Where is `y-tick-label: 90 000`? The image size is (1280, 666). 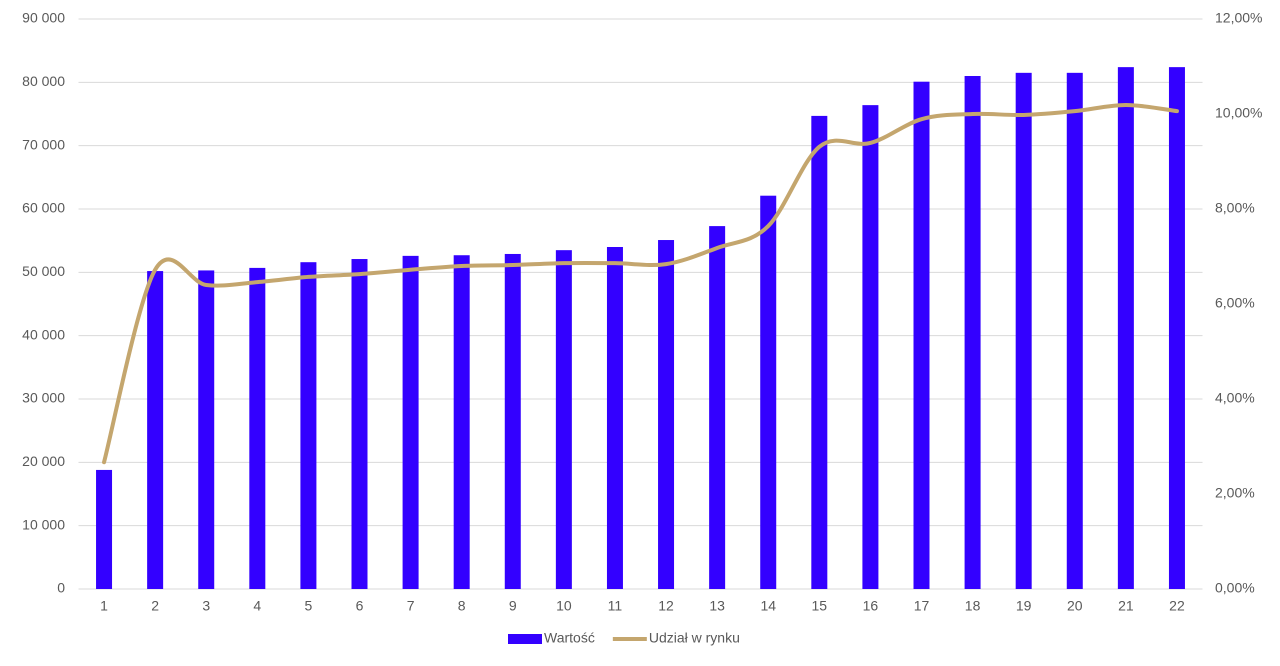
y-tick-label: 90 000 is located at coordinates (43, 18).